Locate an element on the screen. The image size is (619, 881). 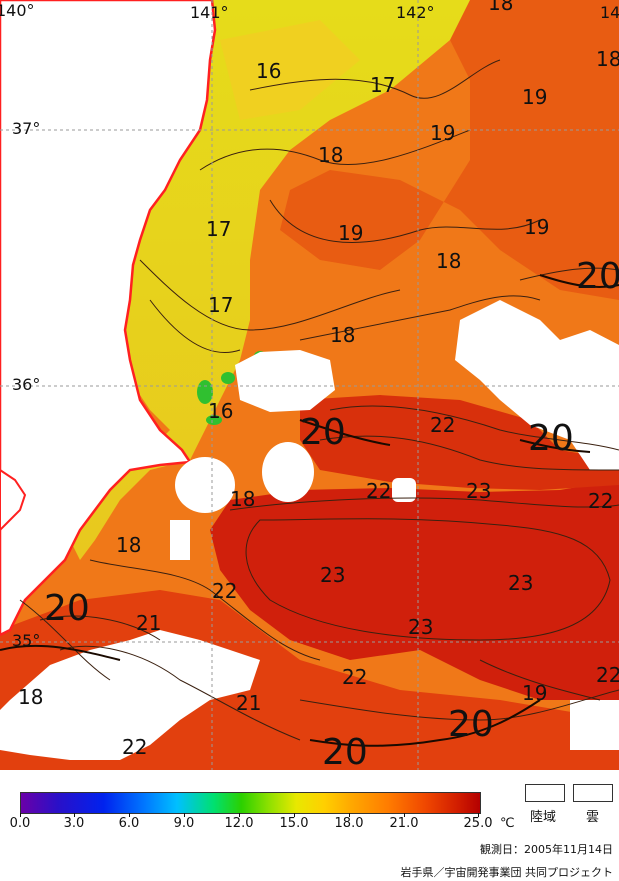
colorbar-tick-label: 0.0 is located at coordinates (20, 823).